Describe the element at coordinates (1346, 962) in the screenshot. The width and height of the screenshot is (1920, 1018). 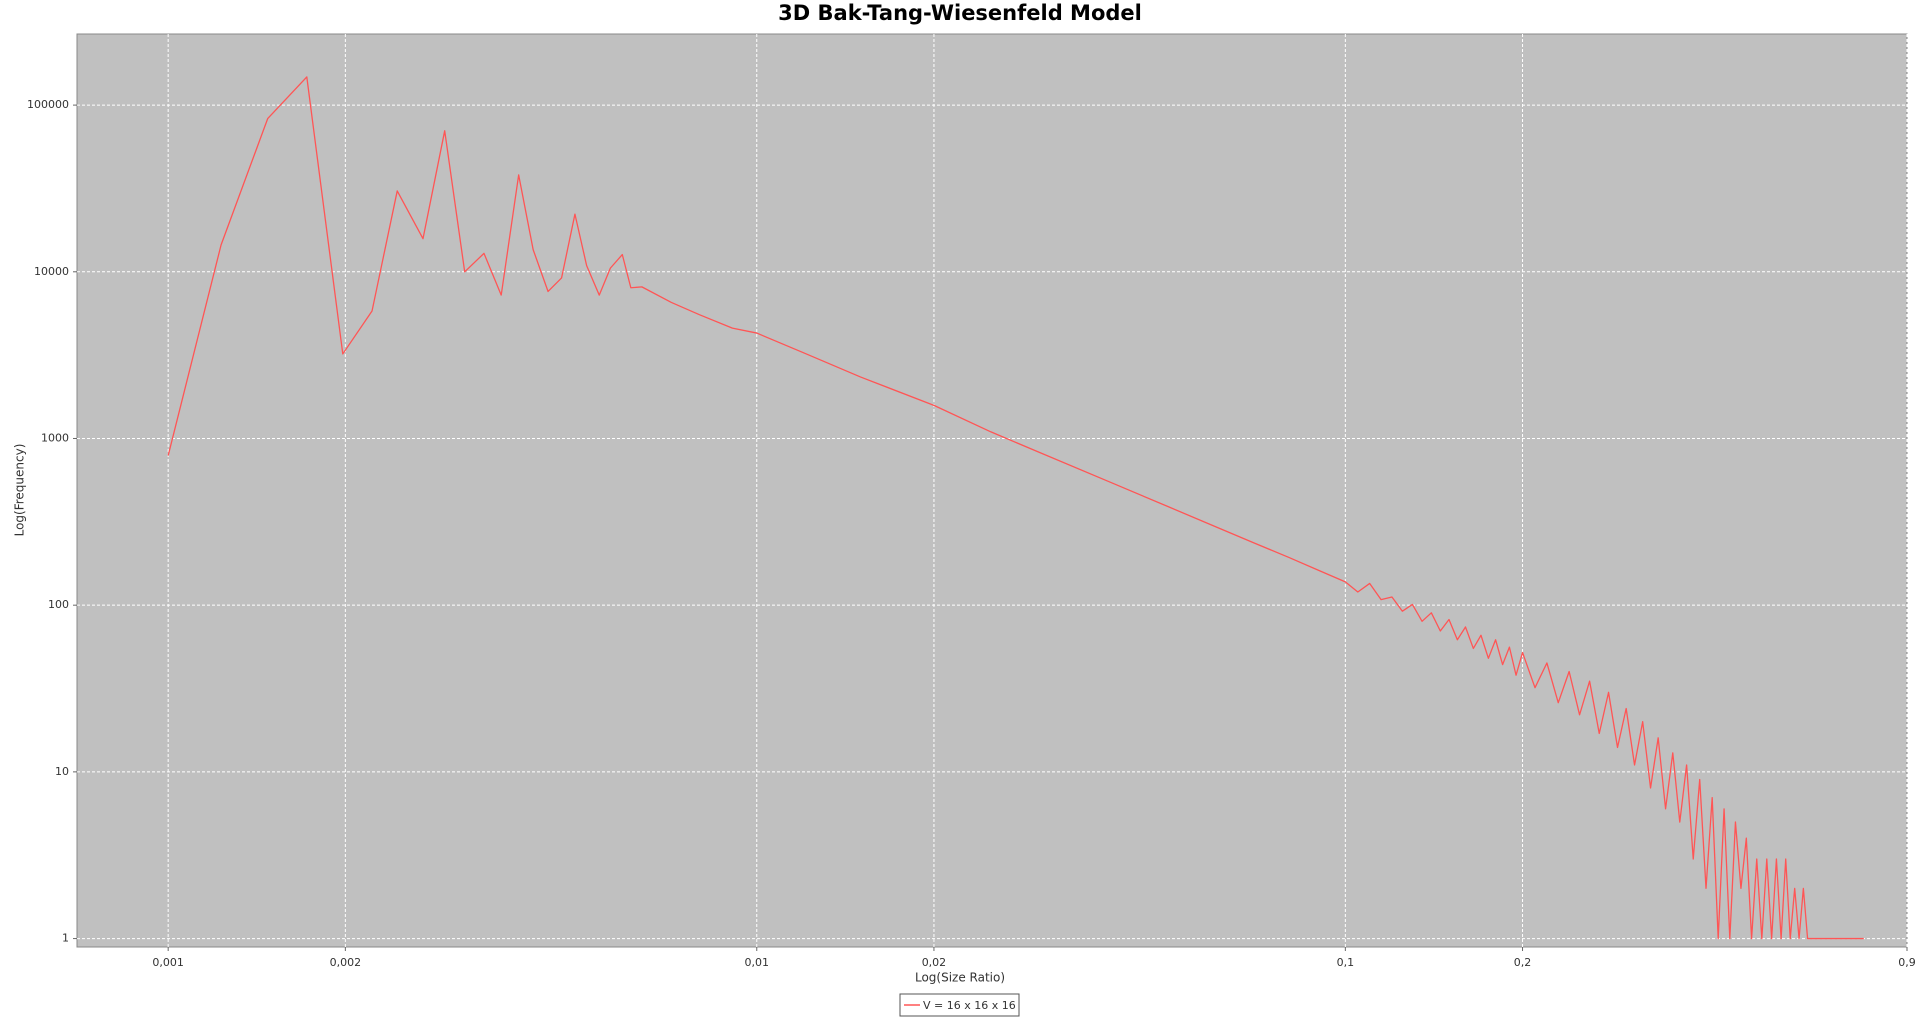
I see `x-tick-label: 0,1` at that location.